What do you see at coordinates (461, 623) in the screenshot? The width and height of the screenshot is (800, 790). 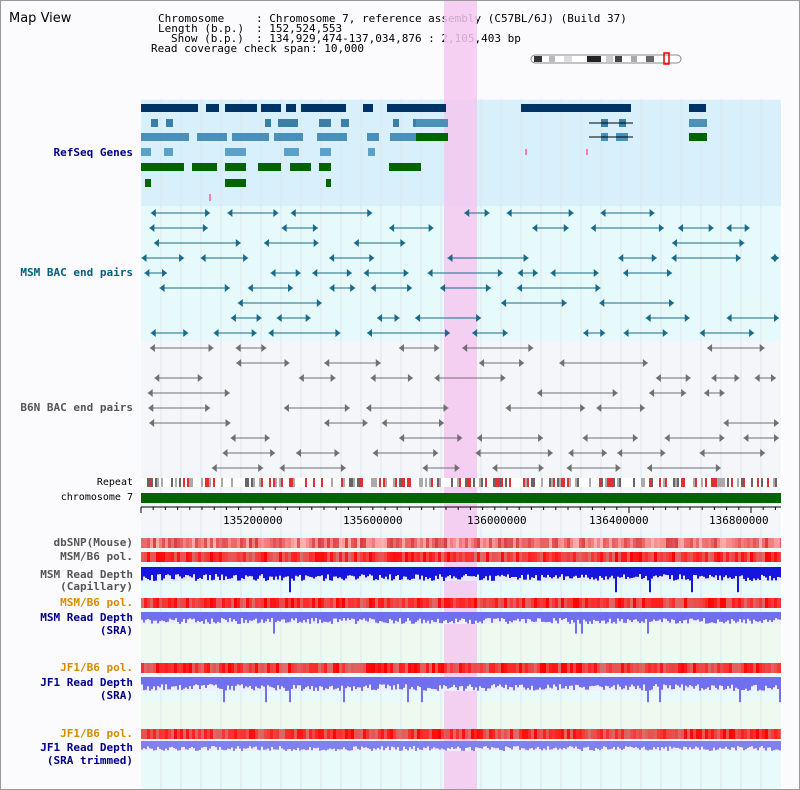 I see `msm-depth-sra-track` at bounding box center [461, 623].